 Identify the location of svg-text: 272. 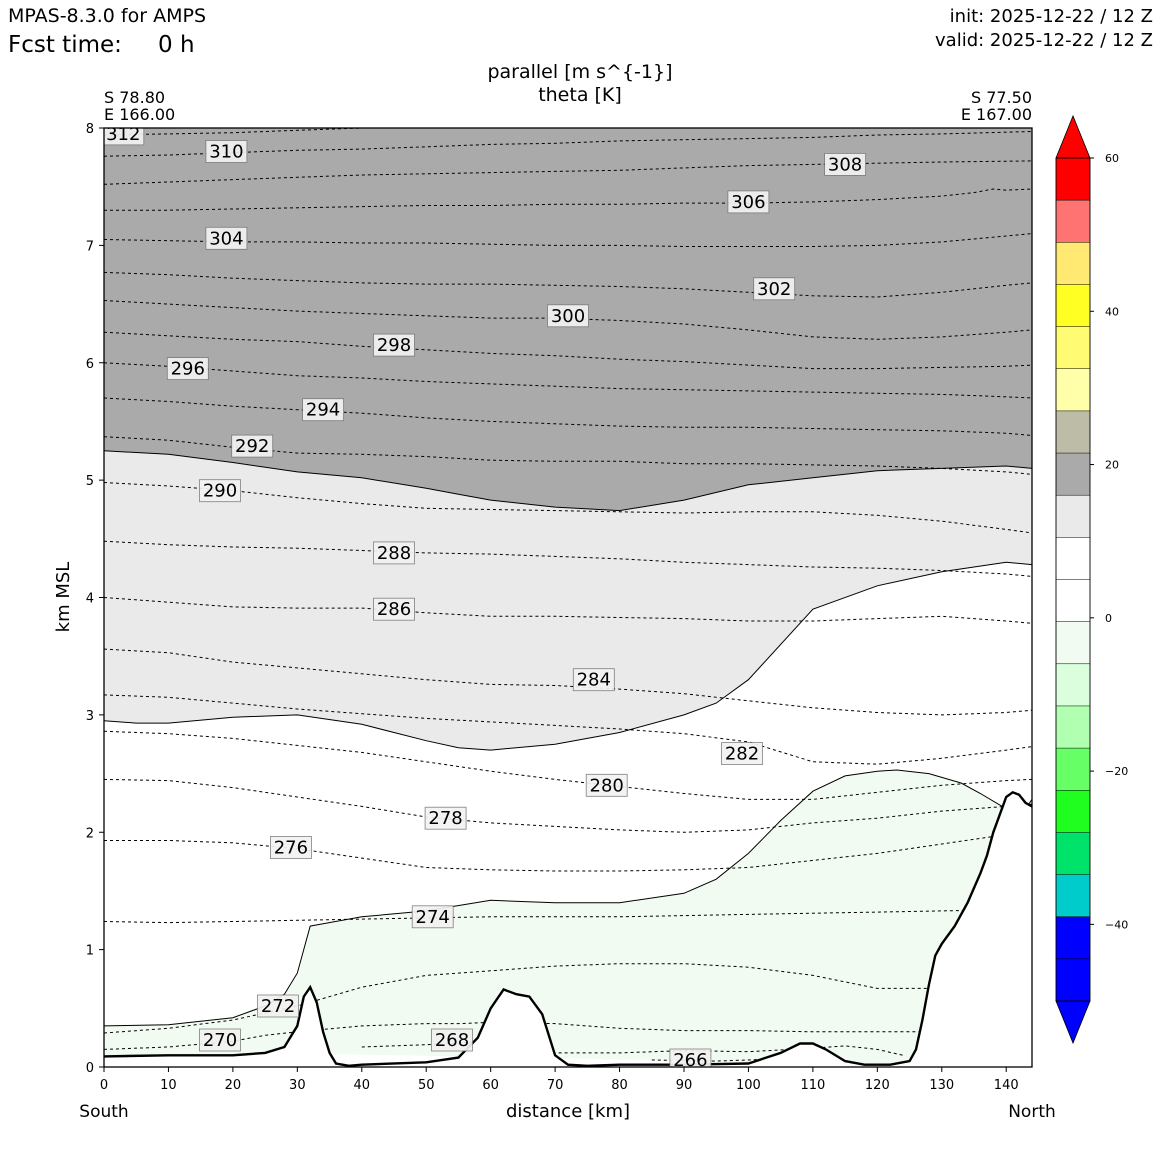
(278, 1006).